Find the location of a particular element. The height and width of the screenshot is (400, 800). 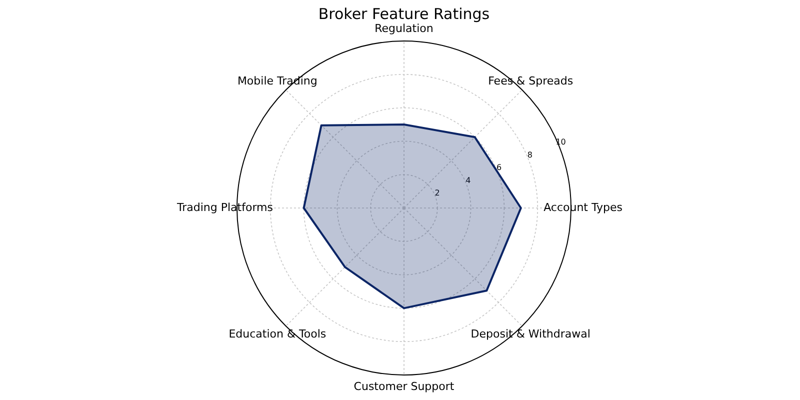

y-tick-label: 4 is located at coordinates (468, 180).